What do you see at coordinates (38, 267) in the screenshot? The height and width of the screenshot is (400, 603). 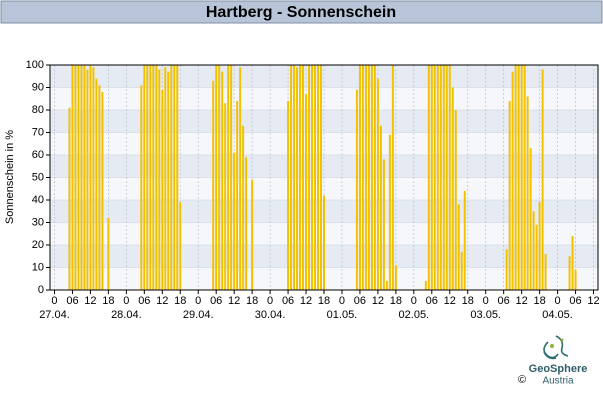 I see `y-tick-label: 10` at bounding box center [38, 267].